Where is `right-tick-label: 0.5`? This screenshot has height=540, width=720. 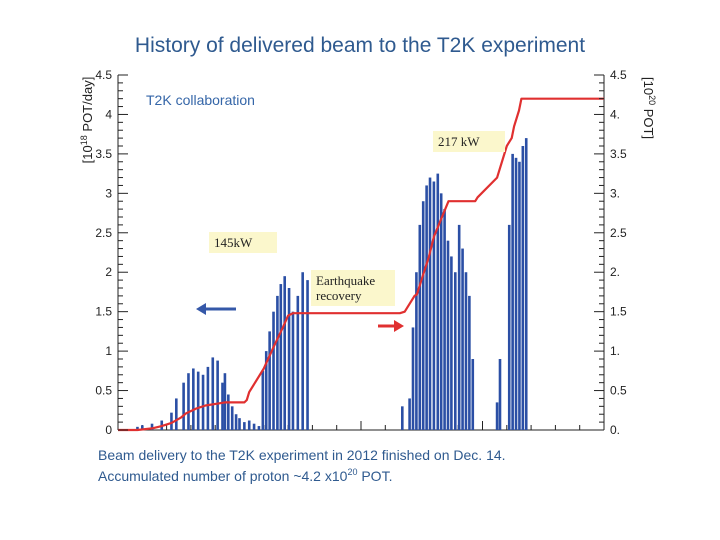
right-tick-label: 0.5 is located at coordinates (618, 391).